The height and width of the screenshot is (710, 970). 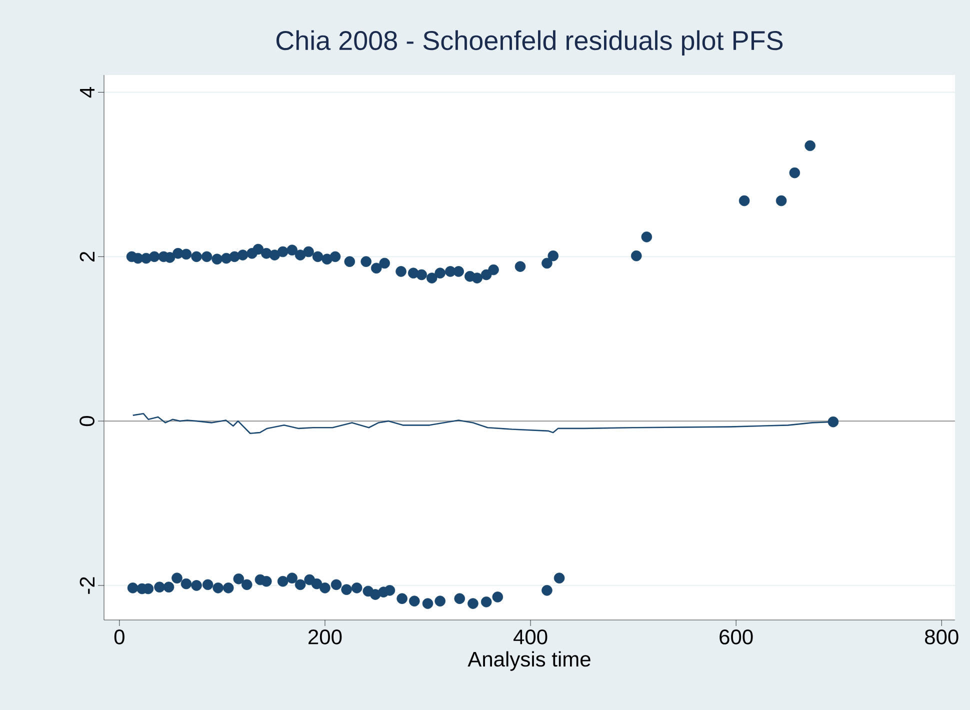 What do you see at coordinates (119, 637) in the screenshot?
I see `x-tick-label: 0` at bounding box center [119, 637].